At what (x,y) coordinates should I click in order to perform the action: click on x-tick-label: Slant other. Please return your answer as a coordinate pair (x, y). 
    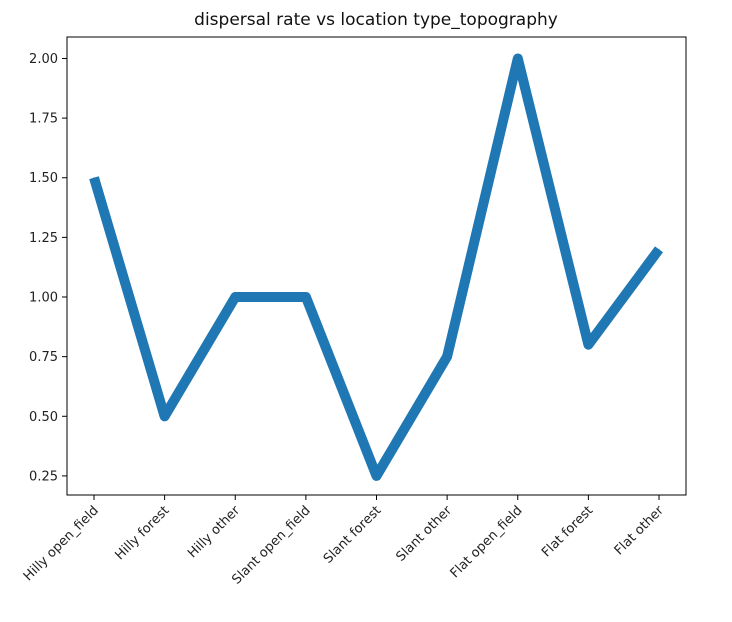
    Looking at the image, I should click on (424, 534).